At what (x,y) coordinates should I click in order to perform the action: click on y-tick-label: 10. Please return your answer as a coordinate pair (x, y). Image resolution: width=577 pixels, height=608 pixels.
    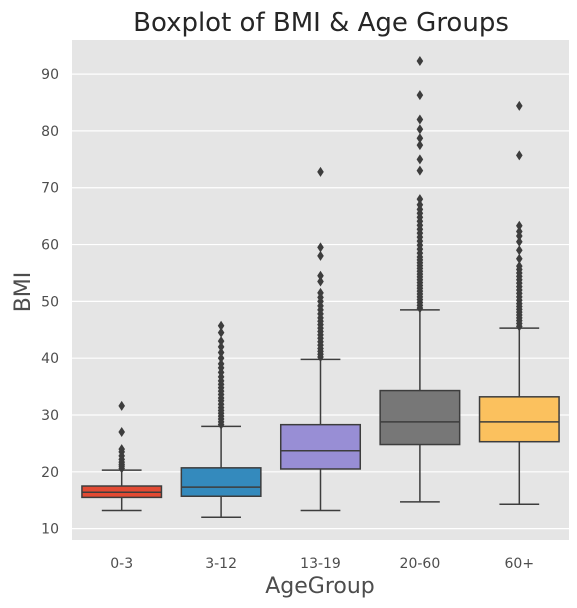
    Looking at the image, I should click on (50, 530).